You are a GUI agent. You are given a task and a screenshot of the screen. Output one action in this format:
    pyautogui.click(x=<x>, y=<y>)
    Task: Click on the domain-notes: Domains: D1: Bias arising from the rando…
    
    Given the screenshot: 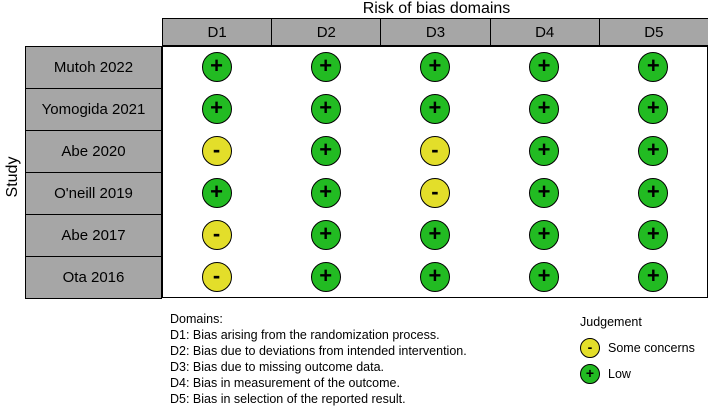 What is the action you would take?
    pyautogui.click(x=318, y=359)
    